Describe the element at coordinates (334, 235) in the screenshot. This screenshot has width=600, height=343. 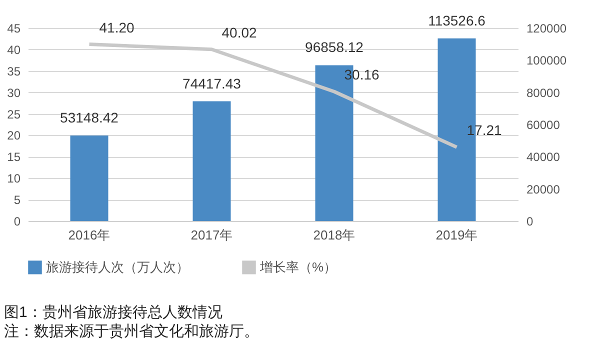
I see `x-tick-label: 2018年` at that location.